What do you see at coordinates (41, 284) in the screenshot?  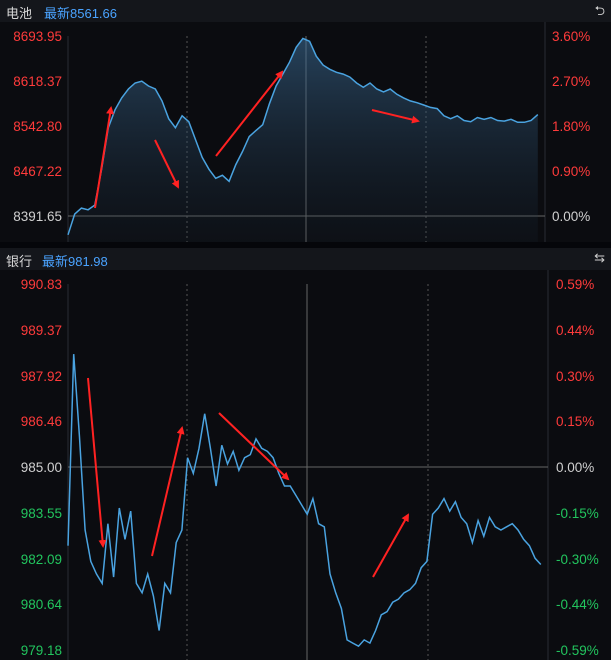 I see `left-tick-label: 990.83` at bounding box center [41, 284].